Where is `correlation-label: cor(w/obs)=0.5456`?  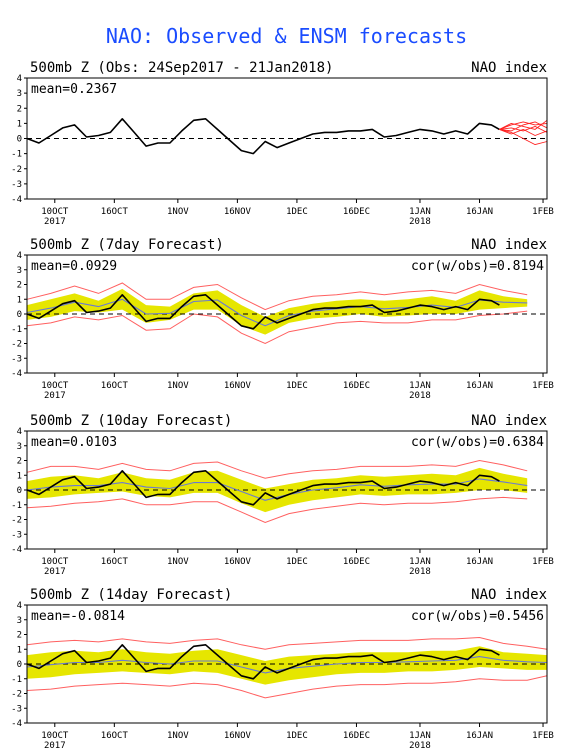 correlation-label: cor(w/obs)=0.5456 is located at coordinates (477, 616).